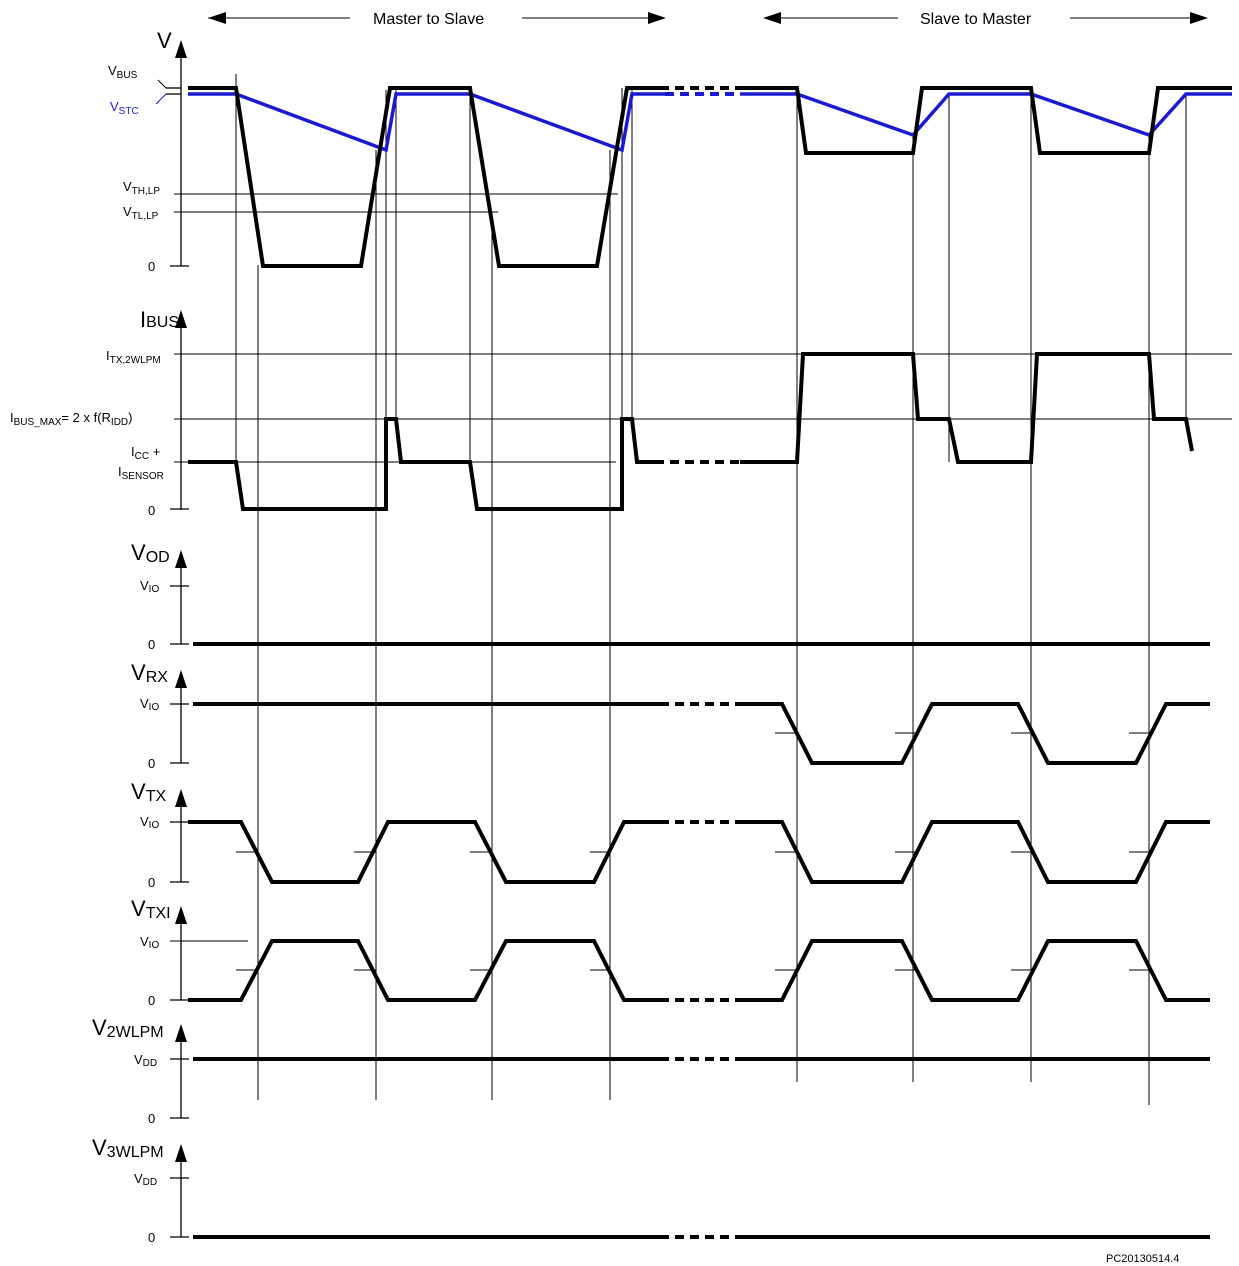 This screenshot has width=1239, height=1266. Describe the element at coordinates (149, 942) in the screenshot. I see `vtxi-level-label: VIO` at that location.